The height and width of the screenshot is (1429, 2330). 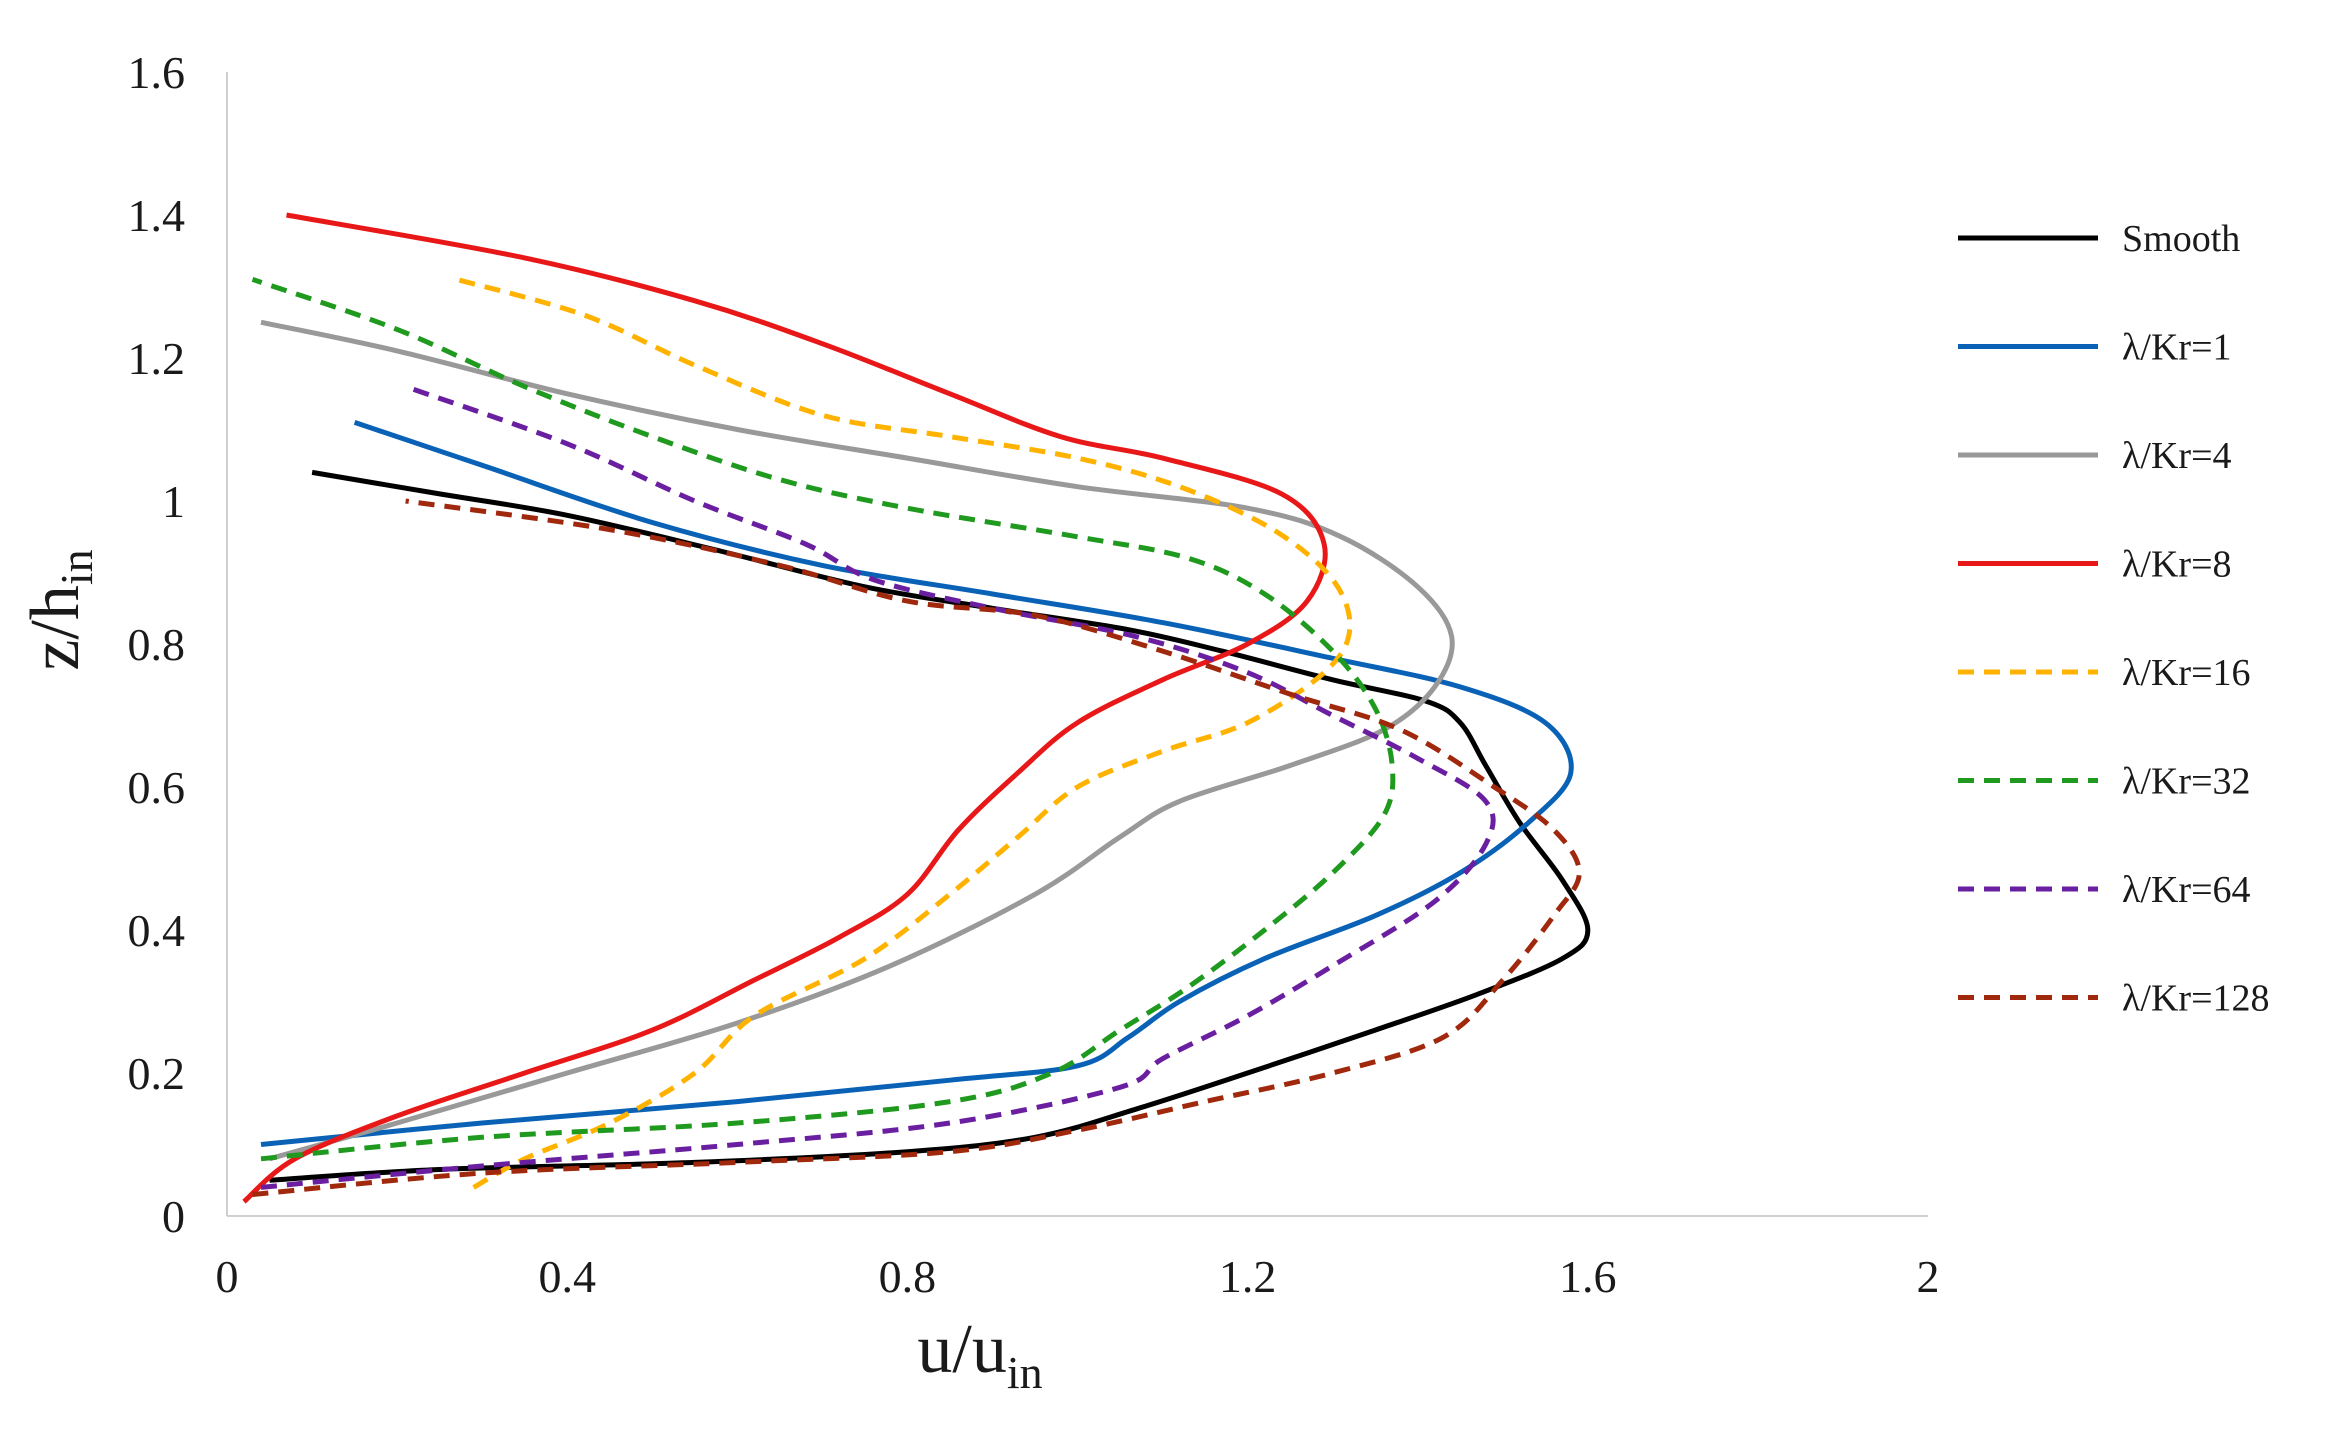 What do you see at coordinates (1588, 1276) in the screenshot?
I see `x-tick-label: 1.6` at bounding box center [1588, 1276].